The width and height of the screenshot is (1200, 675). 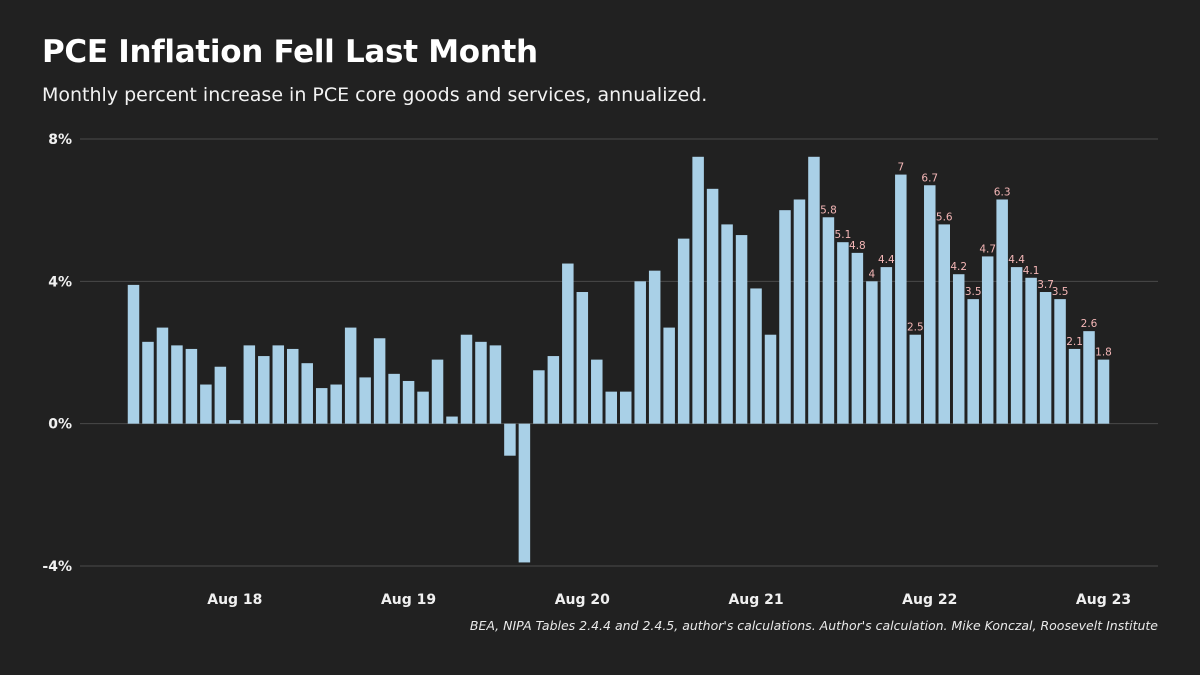 I want to click on y-tick-label: 4%, so click(x=60, y=282).